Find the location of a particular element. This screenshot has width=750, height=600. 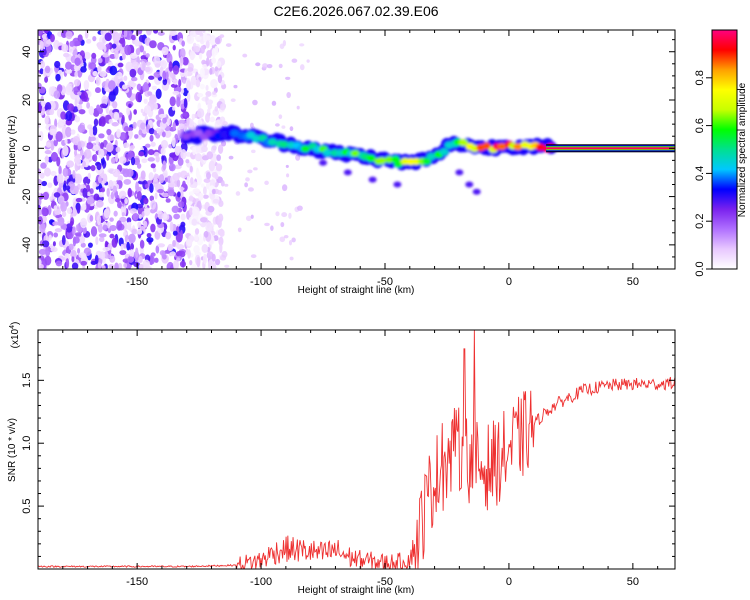

colorbar-ticks: 0.0 0.2 0.4 0.6 0.8 is located at coordinates (703, 173).